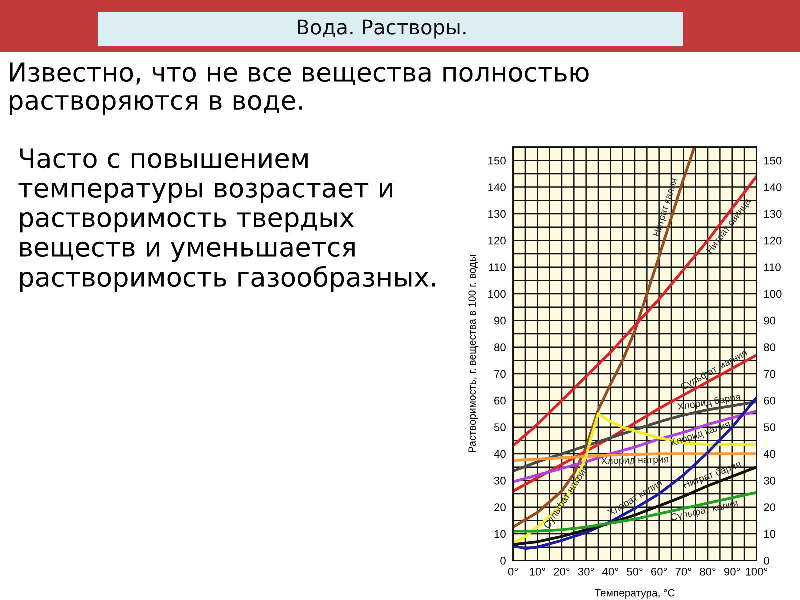 The height and width of the screenshot is (600, 800). Describe the element at coordinates (500, 320) in the screenshot. I see `y-tick-label: 90` at that location.